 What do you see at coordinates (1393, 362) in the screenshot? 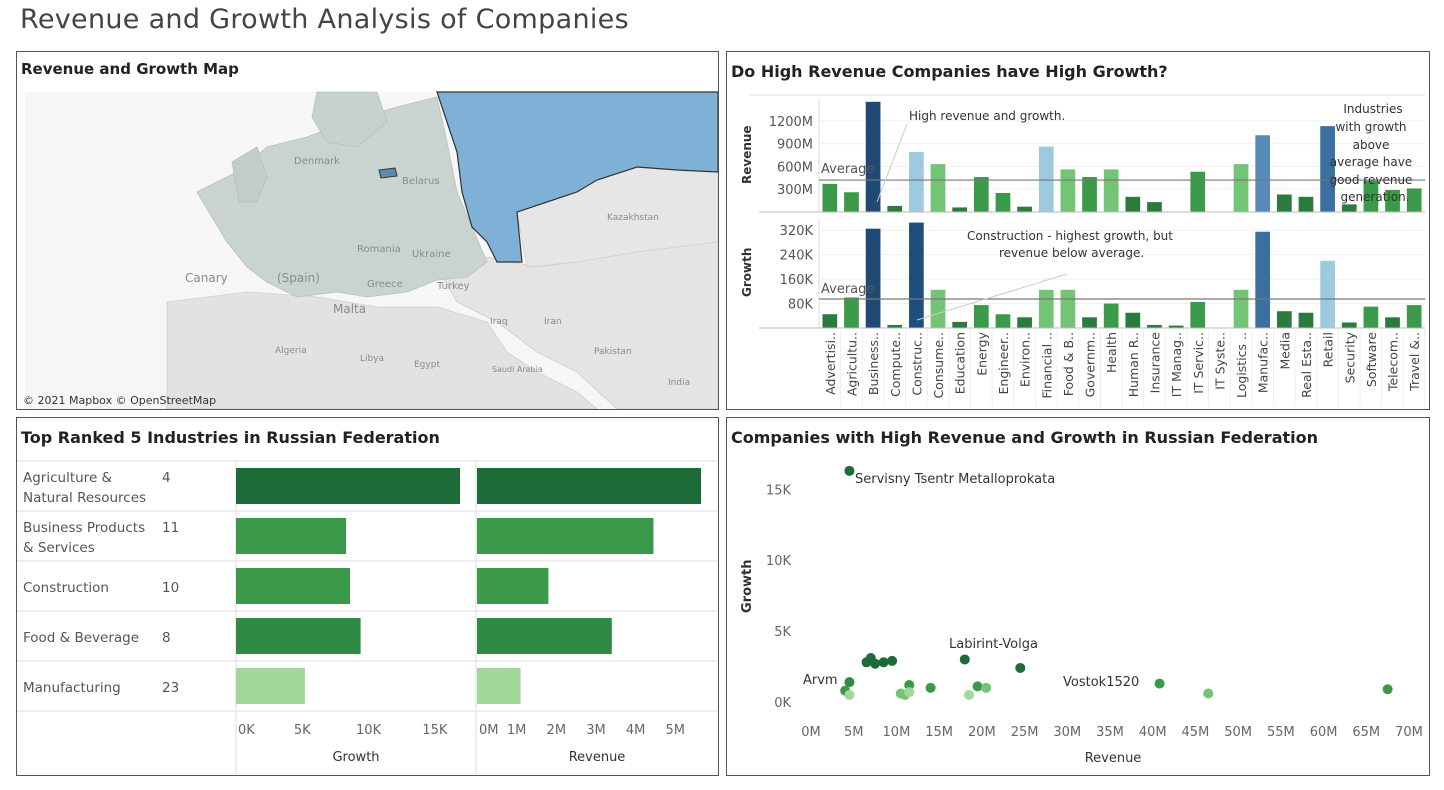
I see `x-tick-label: Telecom..` at bounding box center [1393, 362].